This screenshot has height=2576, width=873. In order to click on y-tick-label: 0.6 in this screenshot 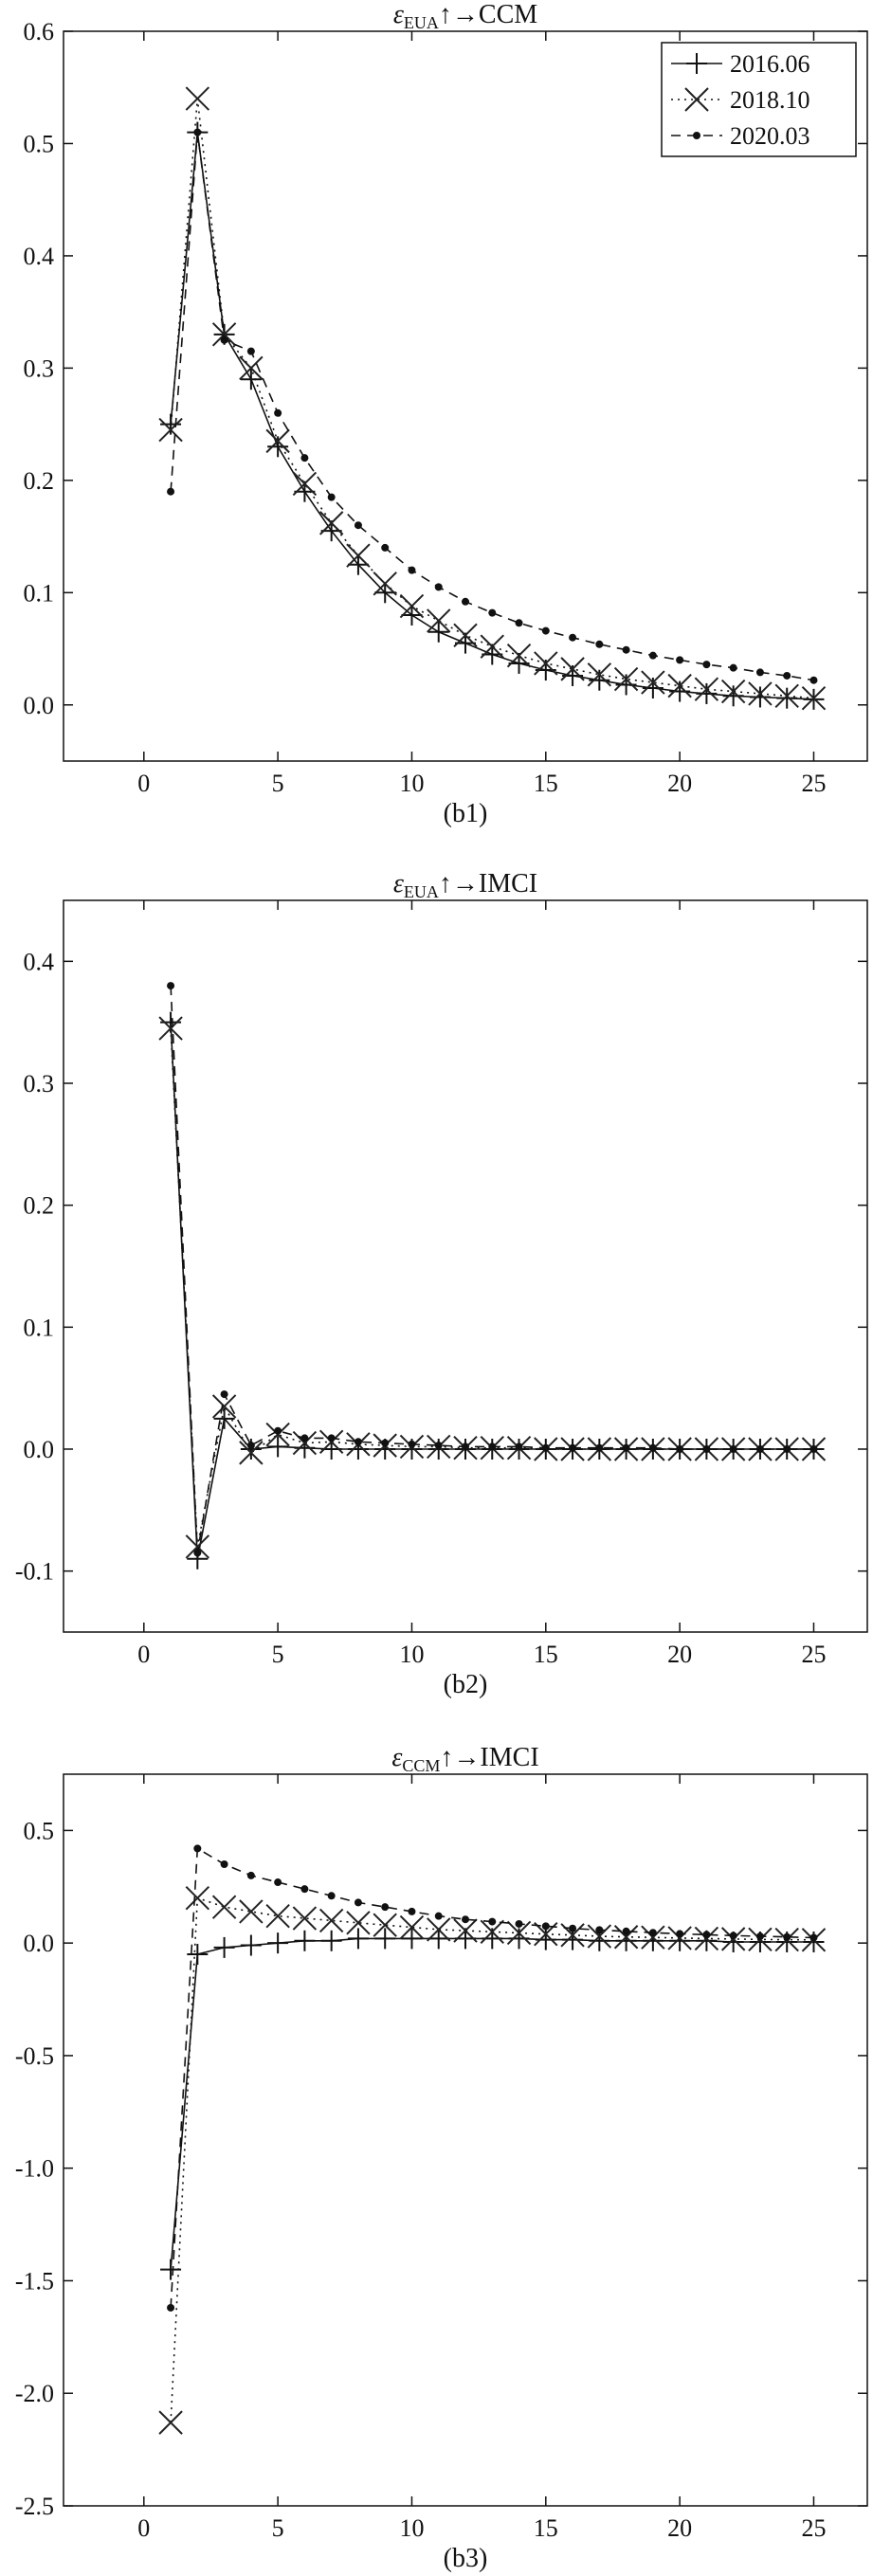, I will do `click(39, 31)`.